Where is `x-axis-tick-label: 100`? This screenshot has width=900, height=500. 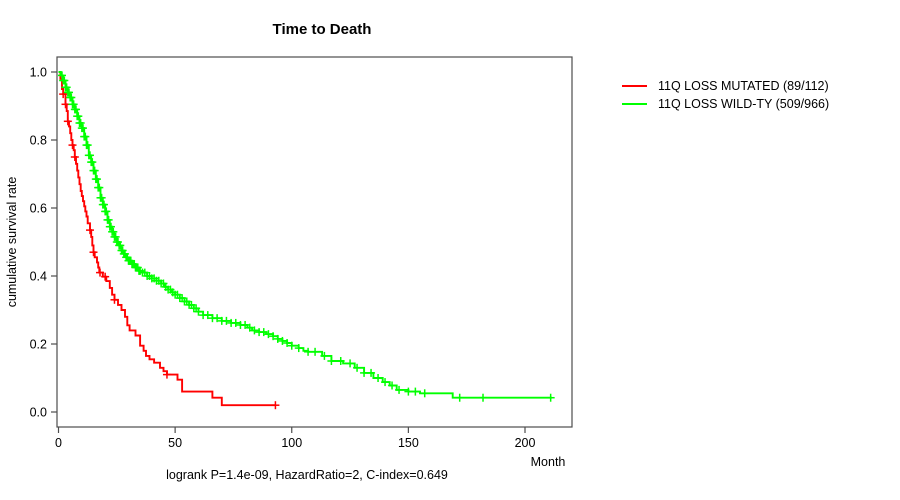
x-axis-tick-label: 100 is located at coordinates (291, 443).